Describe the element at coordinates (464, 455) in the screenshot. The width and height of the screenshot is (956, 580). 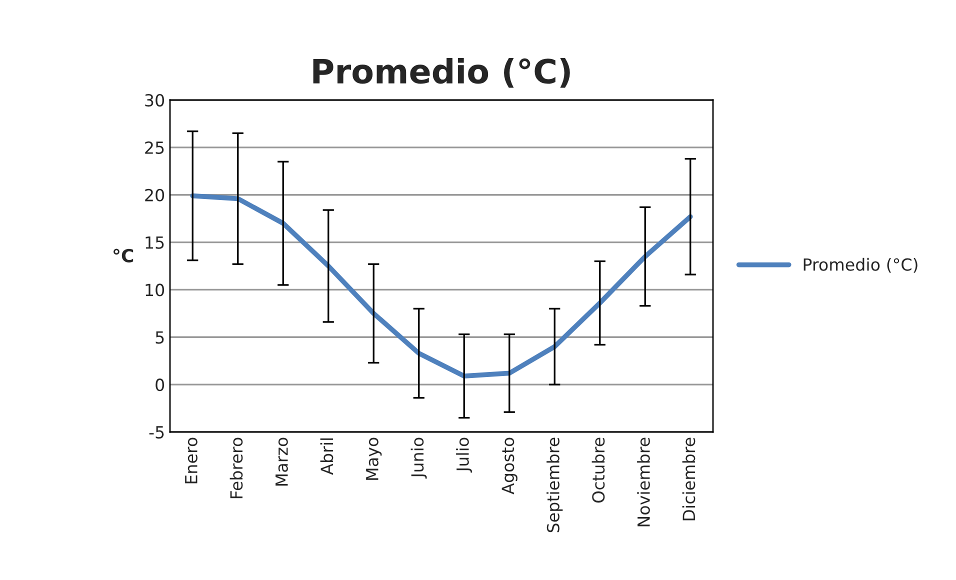
I see `x-tick-label: Julio` at that location.